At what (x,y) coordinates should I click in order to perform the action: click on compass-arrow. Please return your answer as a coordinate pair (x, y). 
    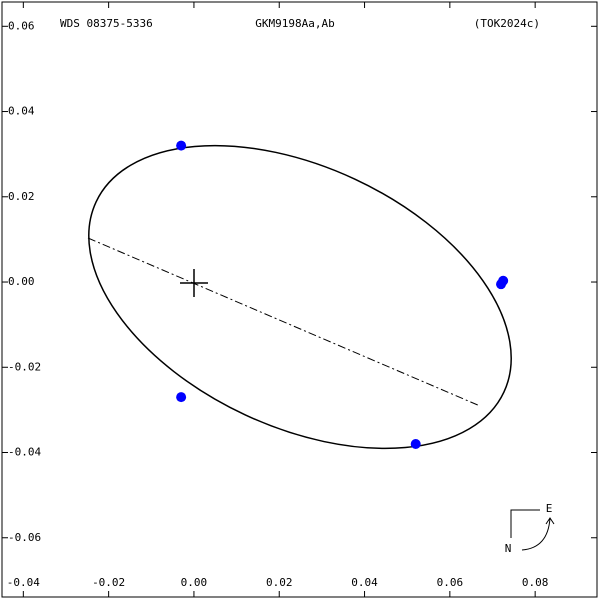
    Looking at the image, I should click on (538, 534).